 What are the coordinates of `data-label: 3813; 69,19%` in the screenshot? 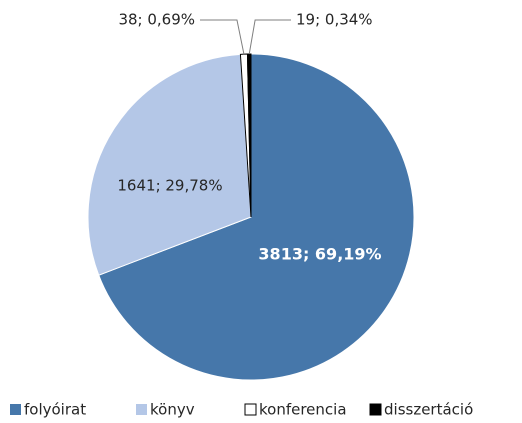 It's located at (319, 254).